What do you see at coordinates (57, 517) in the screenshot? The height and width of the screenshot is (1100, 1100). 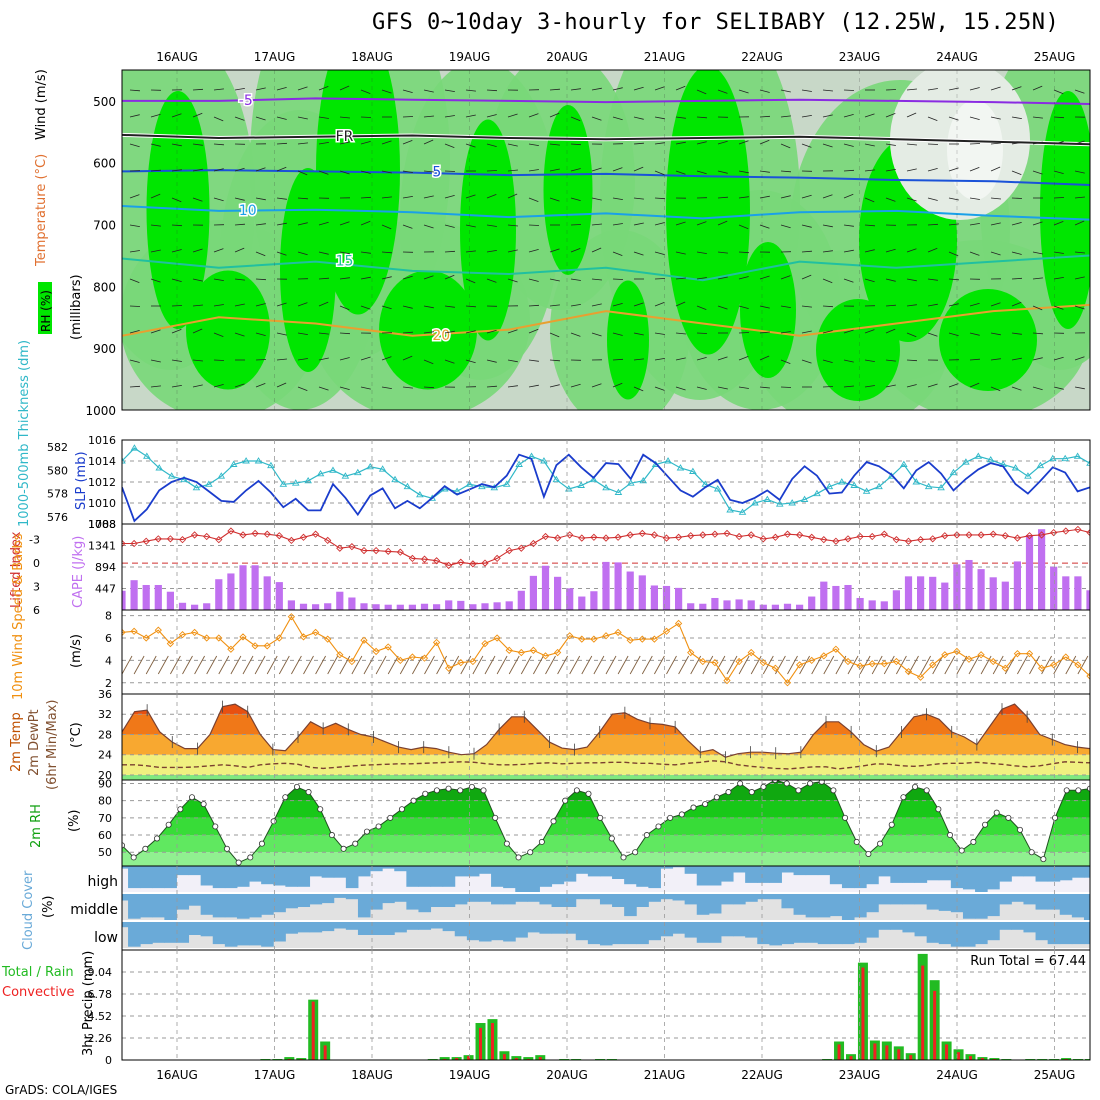 I see `thickness-tick-label: 576` at bounding box center [57, 517].